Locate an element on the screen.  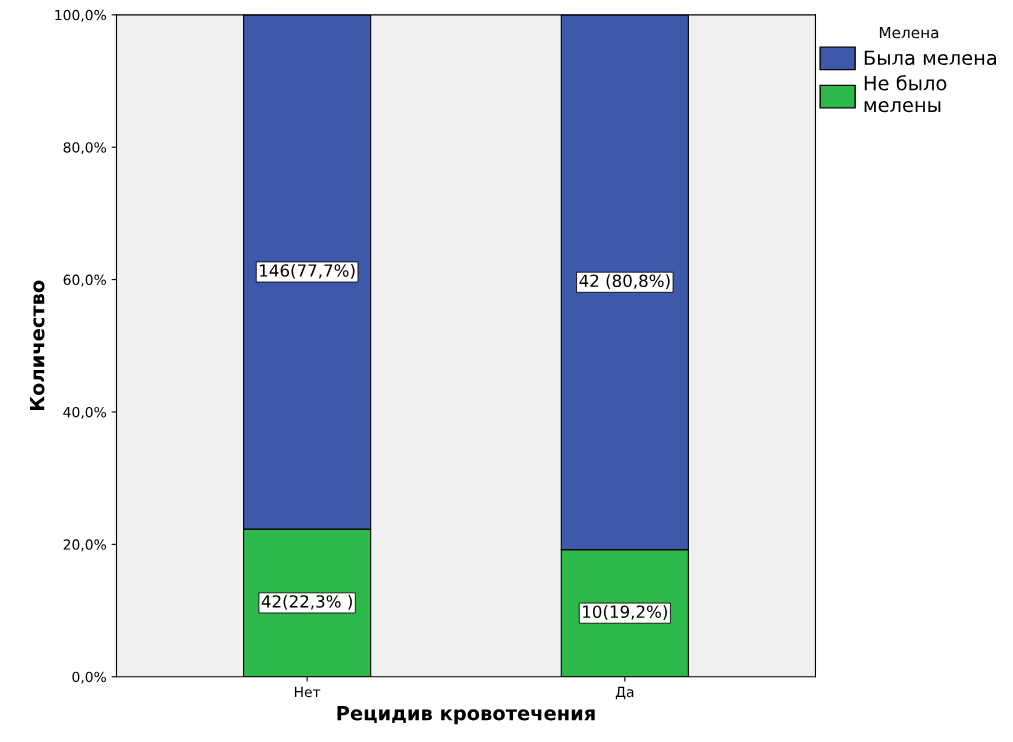
data-label: 42(22,3% ) is located at coordinates (306, 602).